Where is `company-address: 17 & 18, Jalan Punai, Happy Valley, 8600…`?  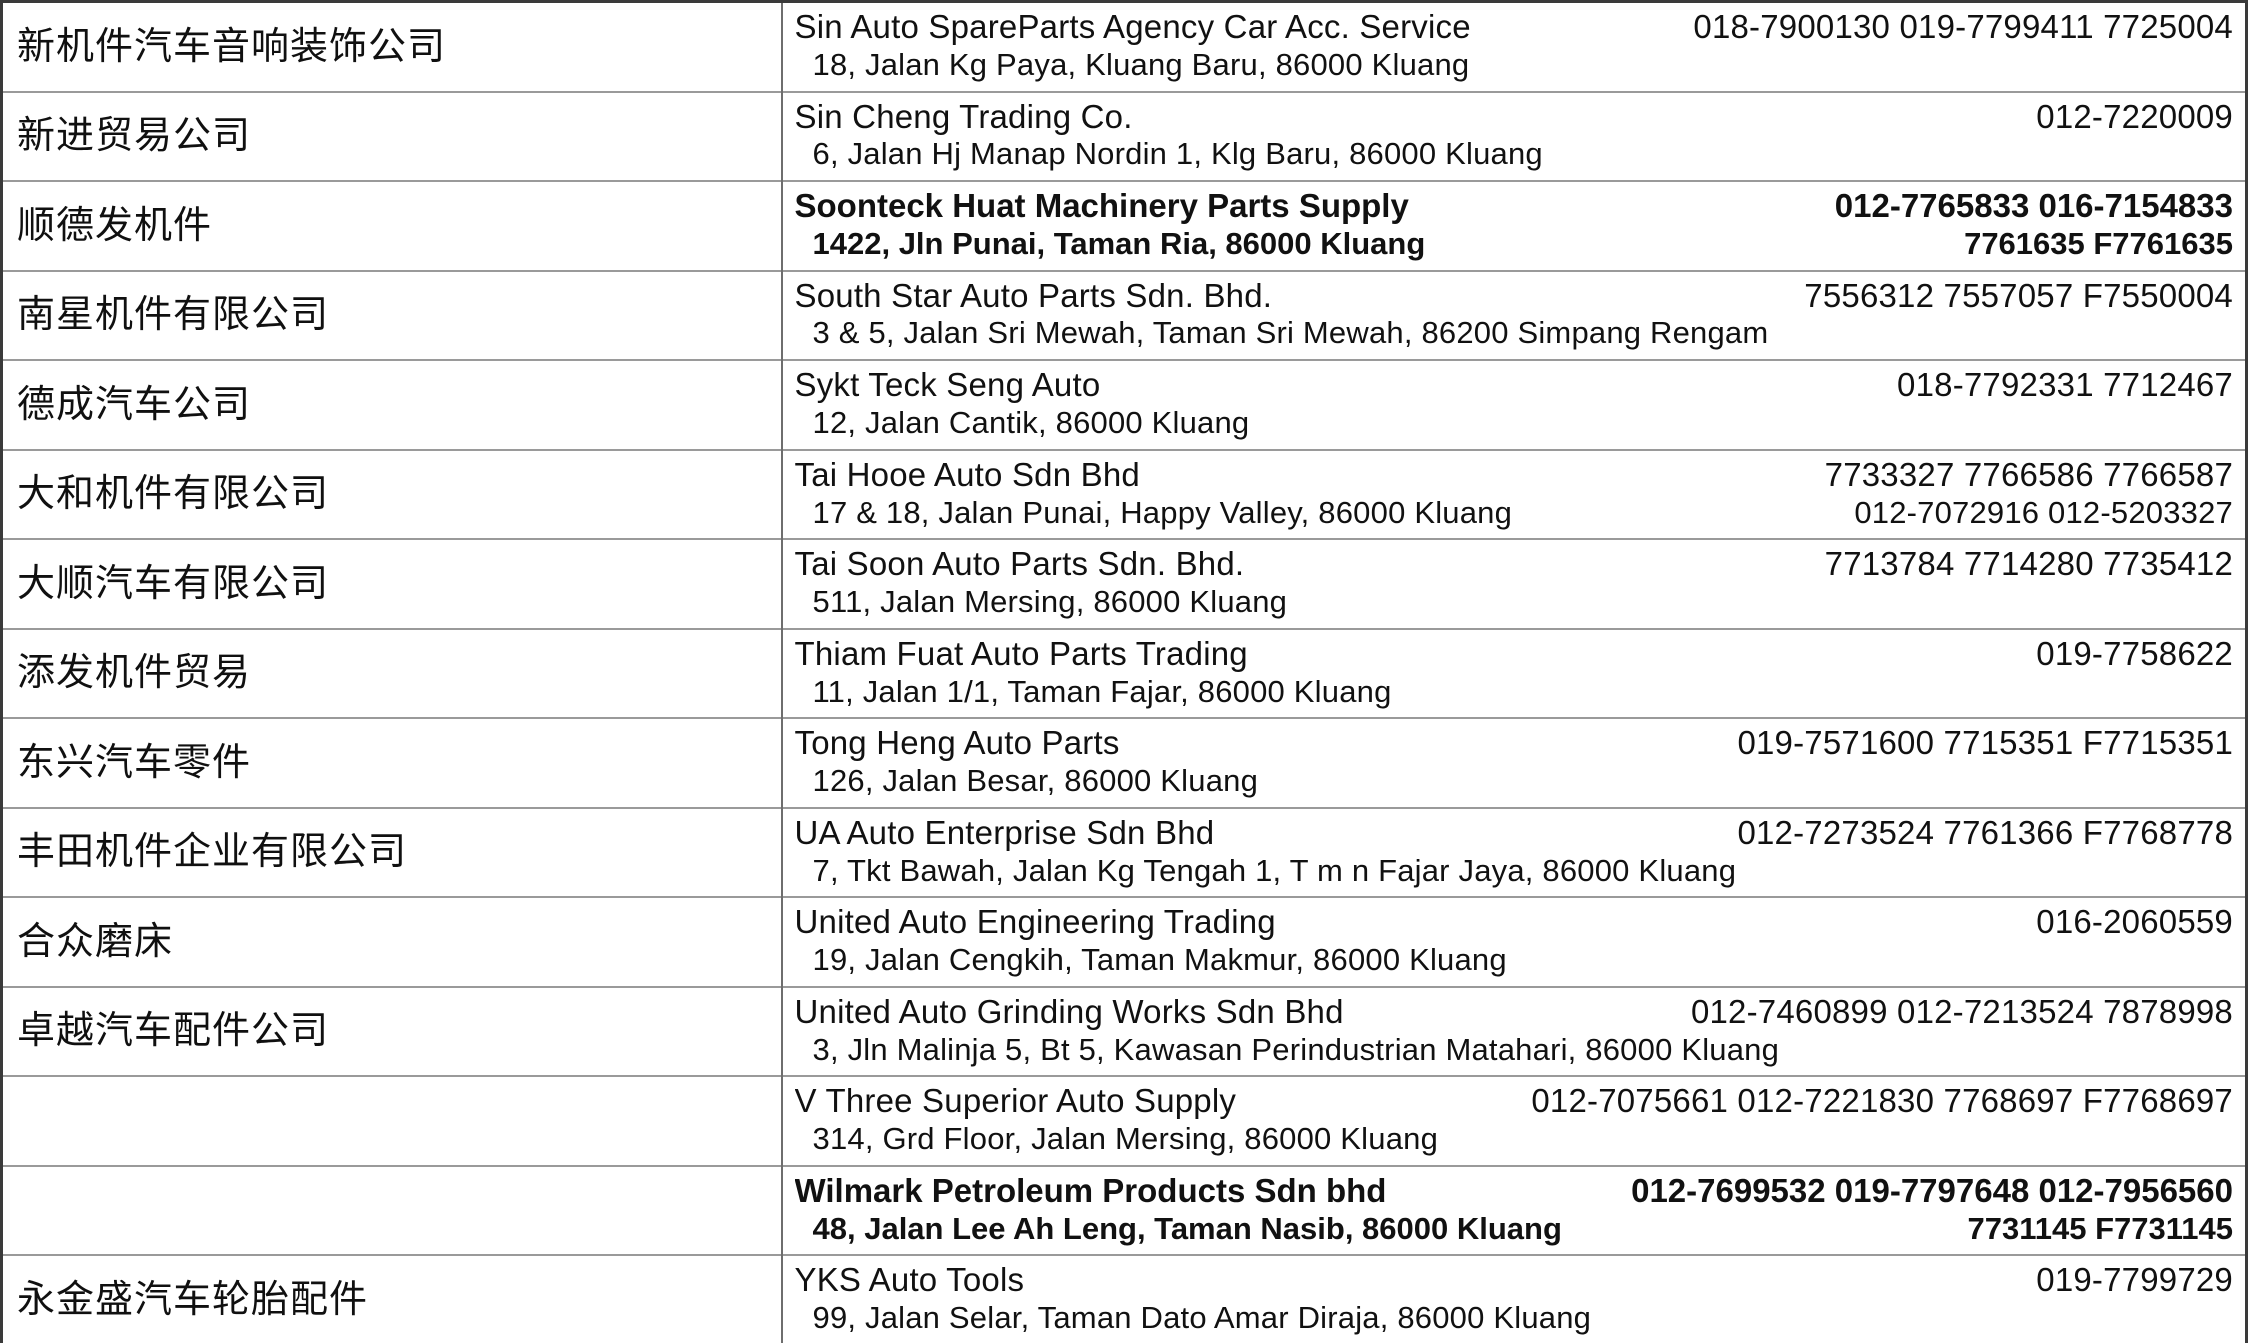
company-address: 17 & 18, Jalan Punai, Happy Valley, 8600… is located at coordinates (1162, 512).